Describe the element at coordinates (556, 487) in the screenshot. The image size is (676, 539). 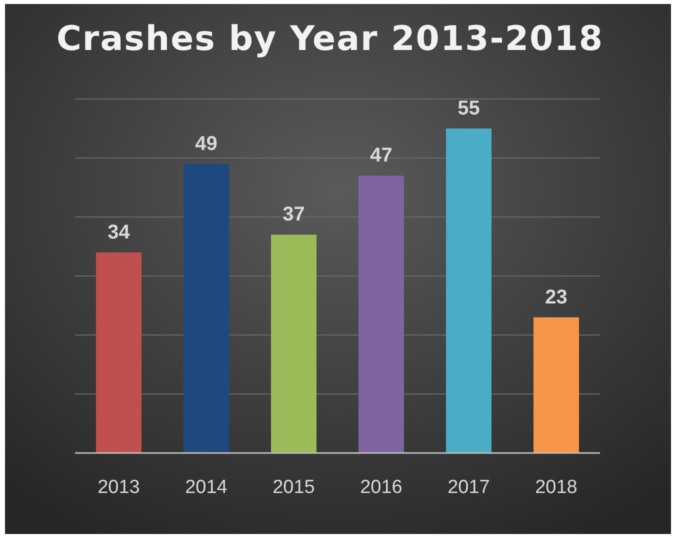
I see `x-tick-label: 2018` at that location.